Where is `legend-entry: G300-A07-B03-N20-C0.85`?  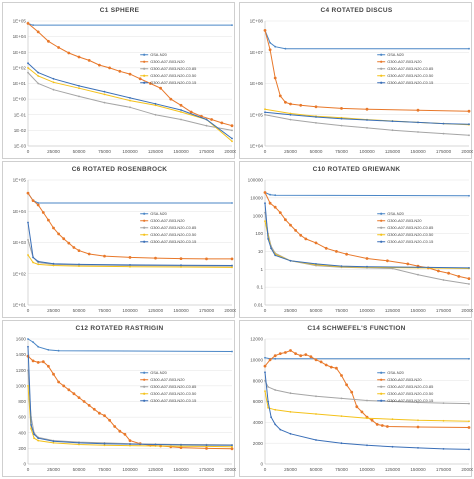
legend-entry: G300-A07-B03-N20-C0.85 is located at coordinates (173, 386).